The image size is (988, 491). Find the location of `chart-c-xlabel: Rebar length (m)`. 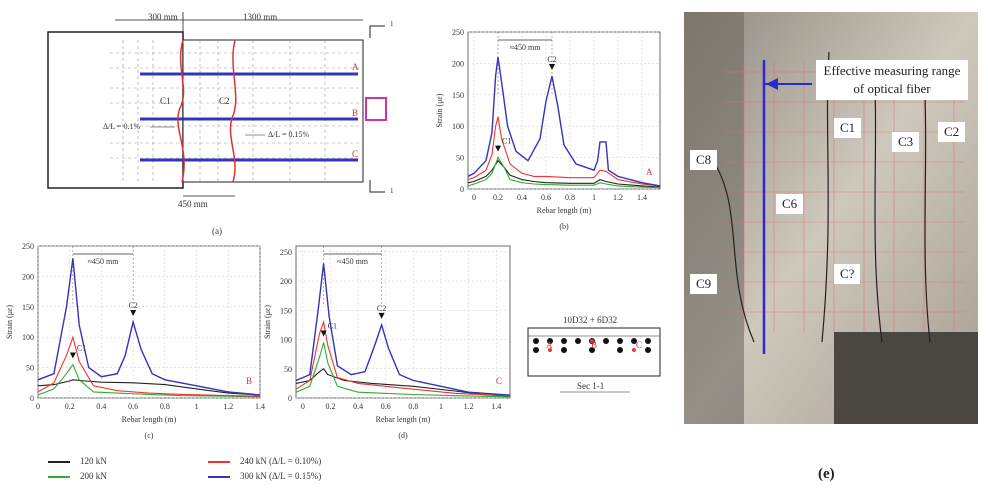

chart-c-xlabel: Rebar length (m) is located at coordinates (149, 419).